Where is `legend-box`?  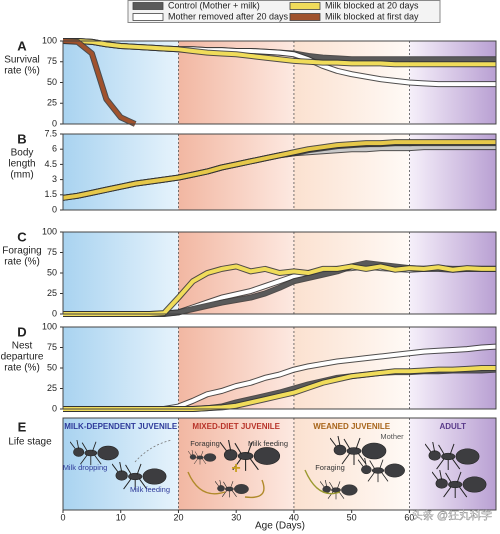
legend-box is located at coordinates (284, 11).